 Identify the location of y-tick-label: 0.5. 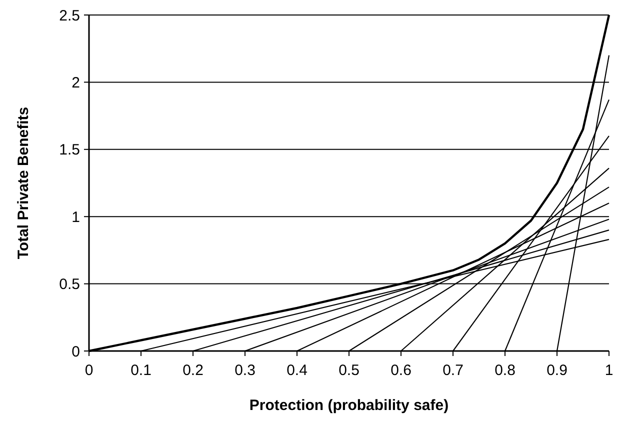
(69, 285).